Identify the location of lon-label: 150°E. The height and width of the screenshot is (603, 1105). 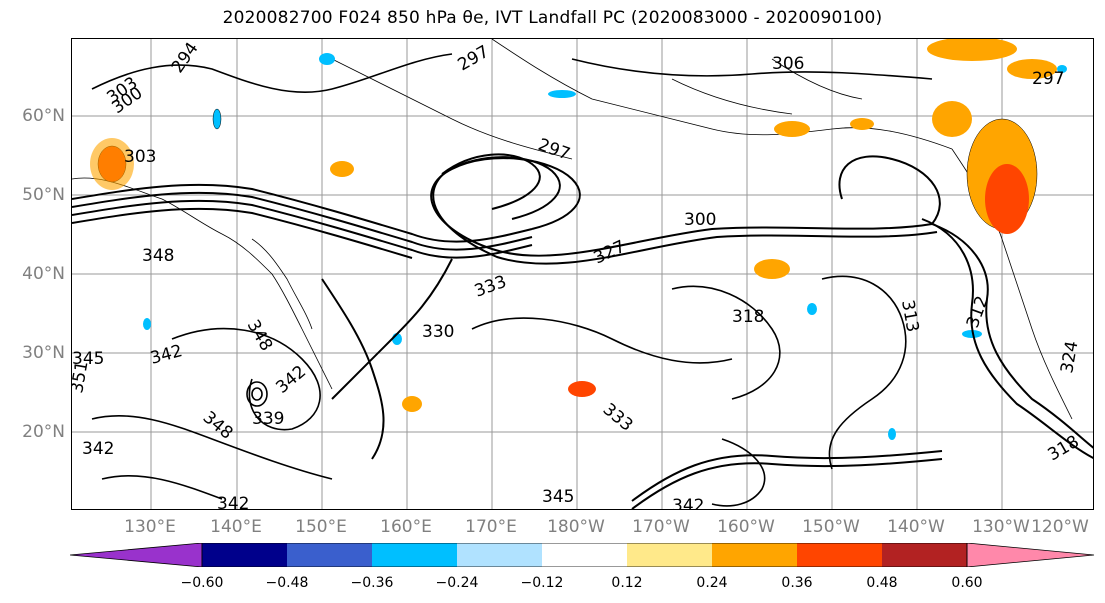
(321, 527).